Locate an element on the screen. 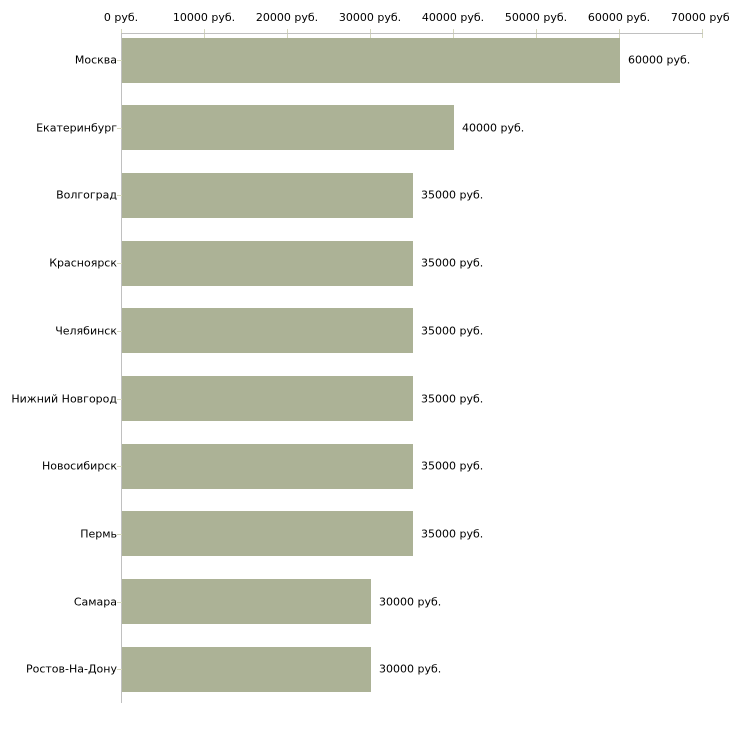 Image resolution: width=730 pixels, height=730 pixels. x-tick-label: 70000 руб. is located at coordinates (700, 17).